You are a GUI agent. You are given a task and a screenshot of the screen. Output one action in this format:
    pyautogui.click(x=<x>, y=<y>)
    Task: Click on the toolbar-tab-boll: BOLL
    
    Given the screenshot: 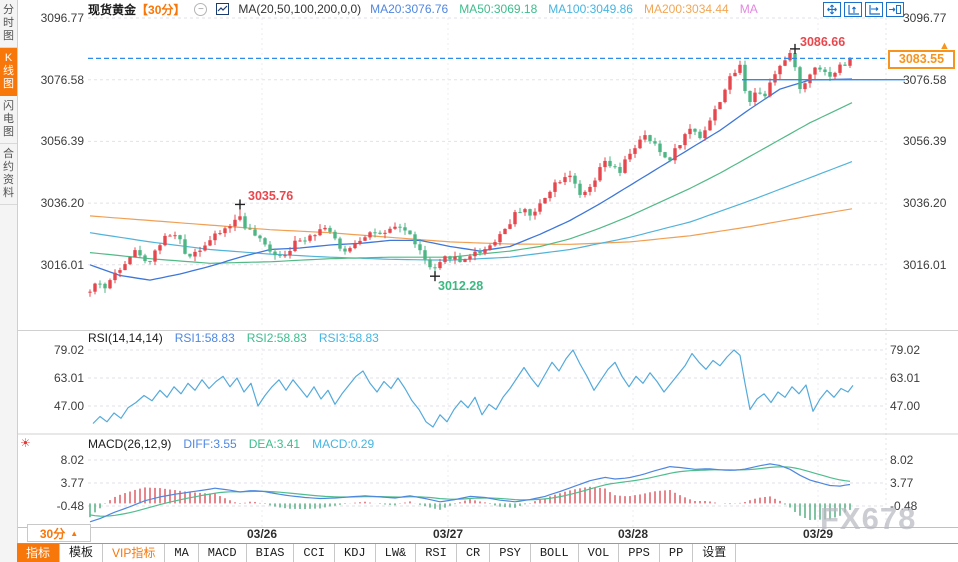 What is the action you would take?
    pyautogui.click(x=555, y=553)
    